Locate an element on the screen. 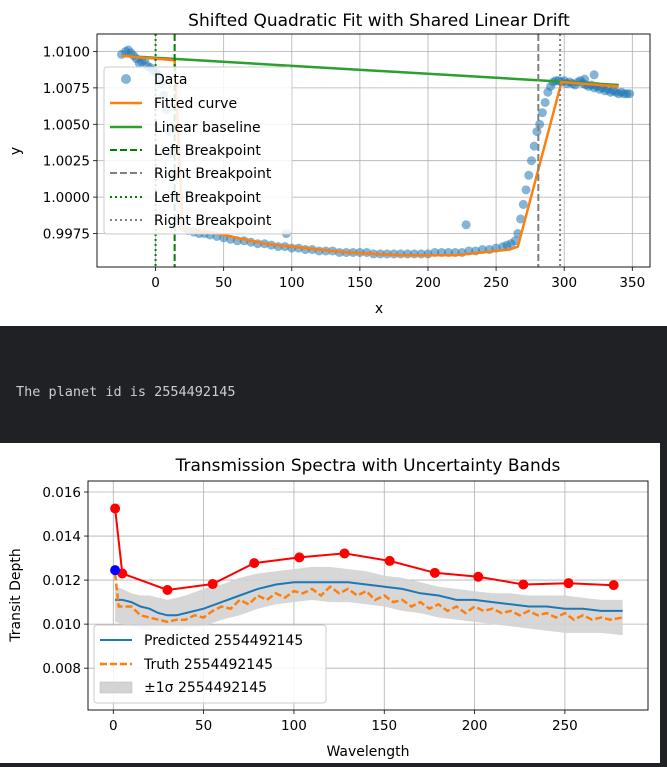 This screenshot has height=767, width=667. predicted-series is located at coordinates (369, 599).